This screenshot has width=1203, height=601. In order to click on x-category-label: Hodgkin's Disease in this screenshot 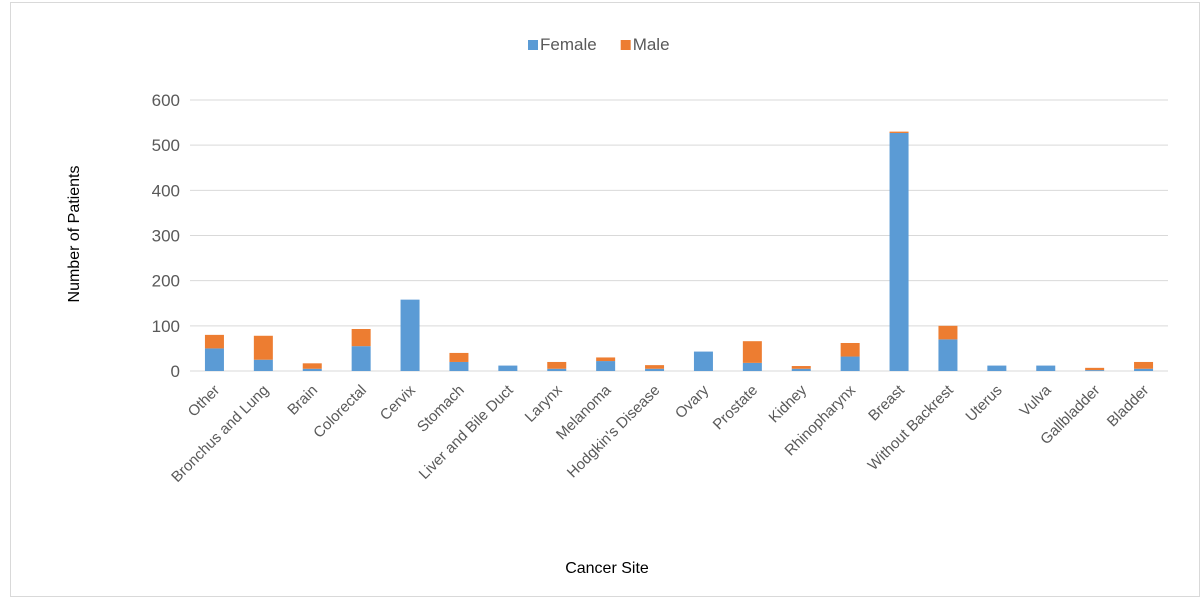, I will do `click(614, 432)`.